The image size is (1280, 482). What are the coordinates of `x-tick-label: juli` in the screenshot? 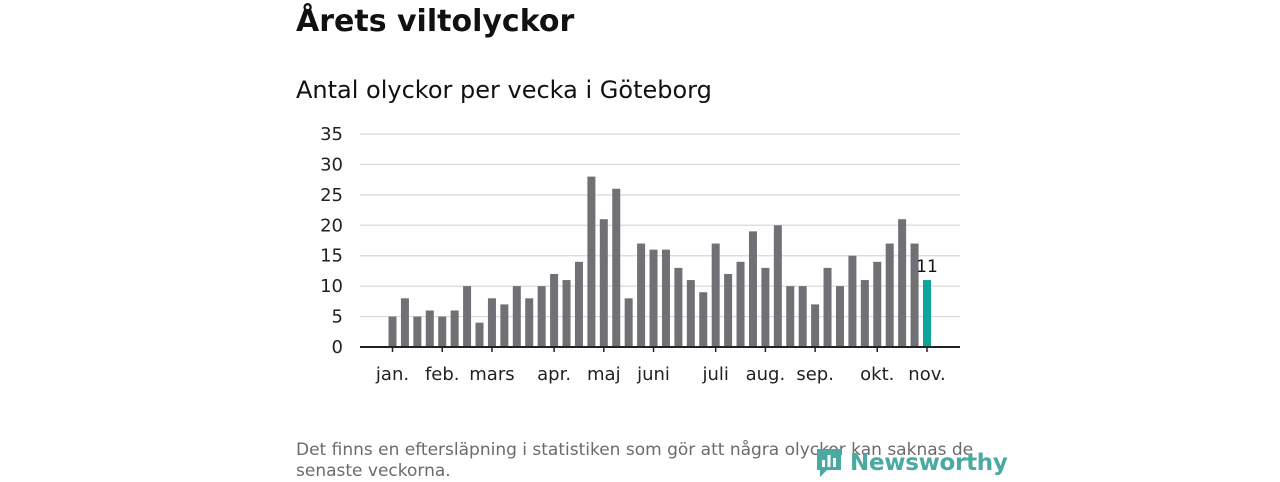 It's located at (714, 374).